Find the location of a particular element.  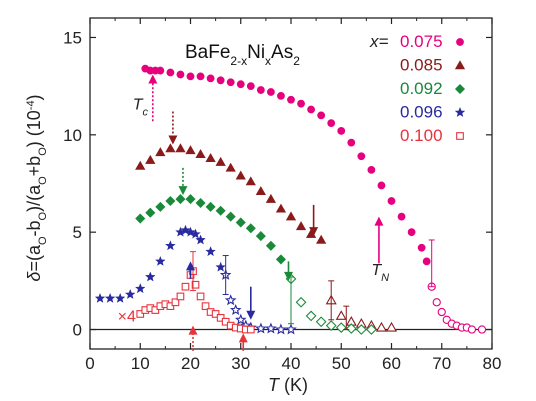

title-sub3: 2 is located at coordinates (296, 61).